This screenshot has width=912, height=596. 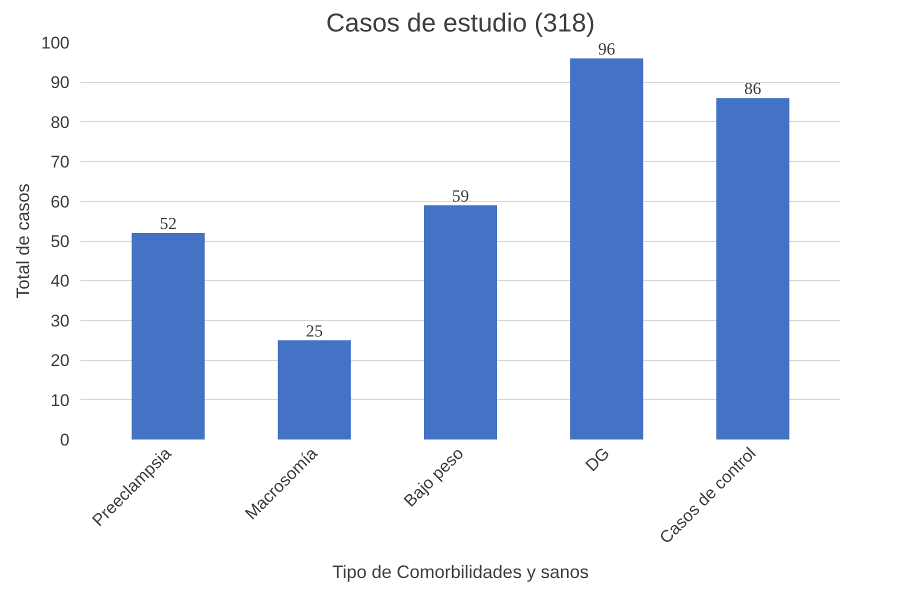 I want to click on y-tick-label: 10, so click(x=60, y=400).